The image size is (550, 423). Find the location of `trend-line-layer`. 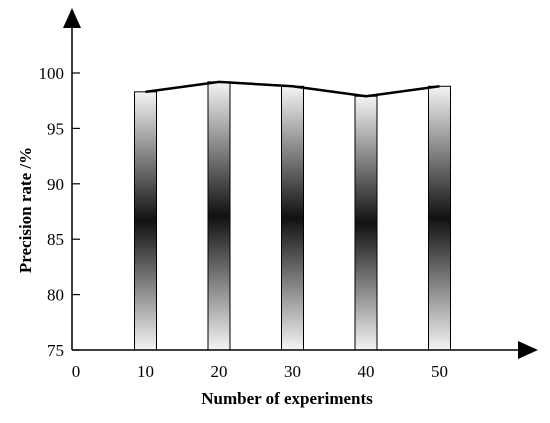

trend-line-layer is located at coordinates (292, 89).